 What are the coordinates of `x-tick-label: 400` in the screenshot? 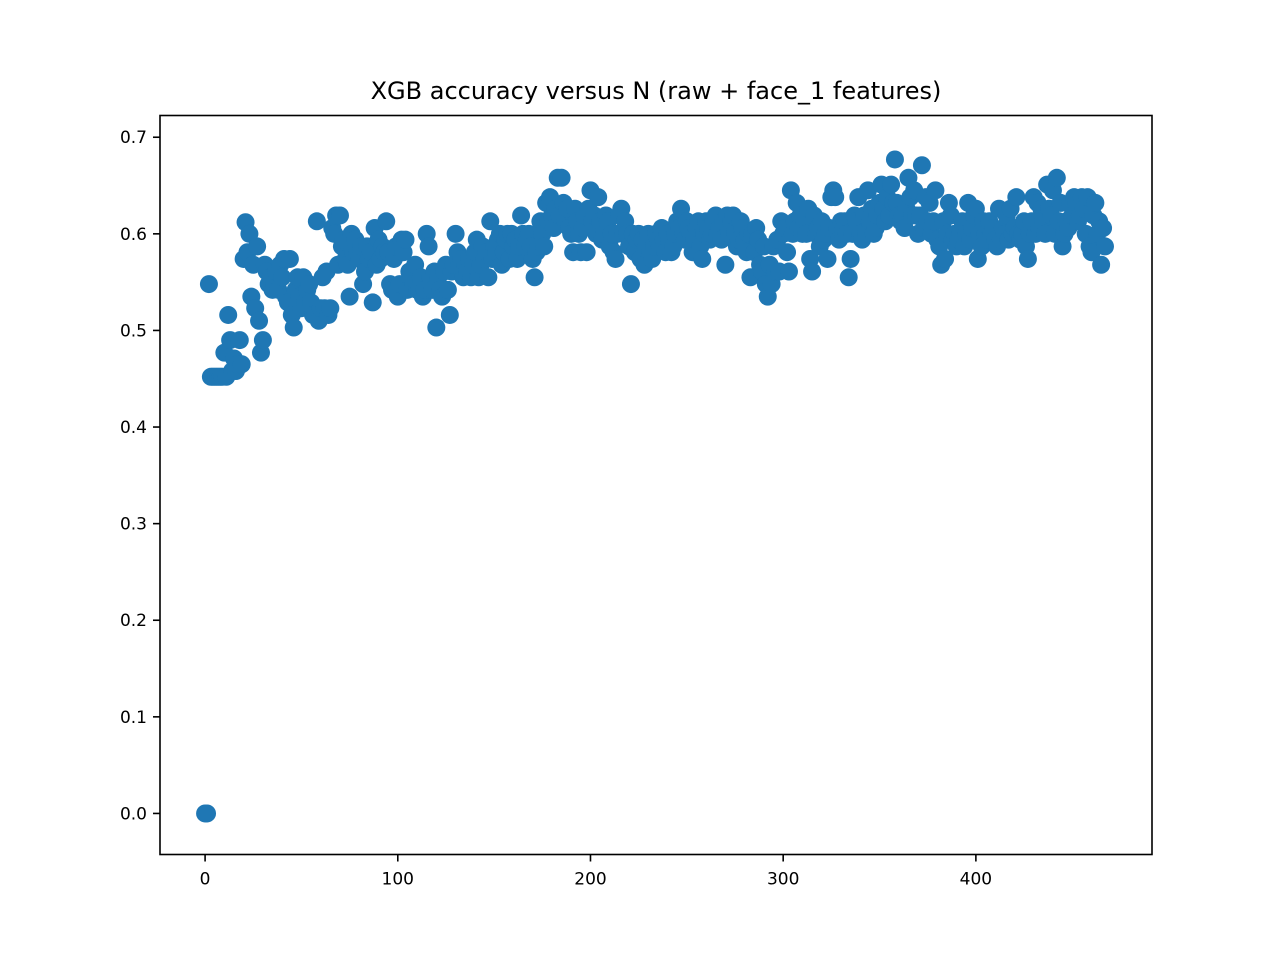 It's located at (976, 880).